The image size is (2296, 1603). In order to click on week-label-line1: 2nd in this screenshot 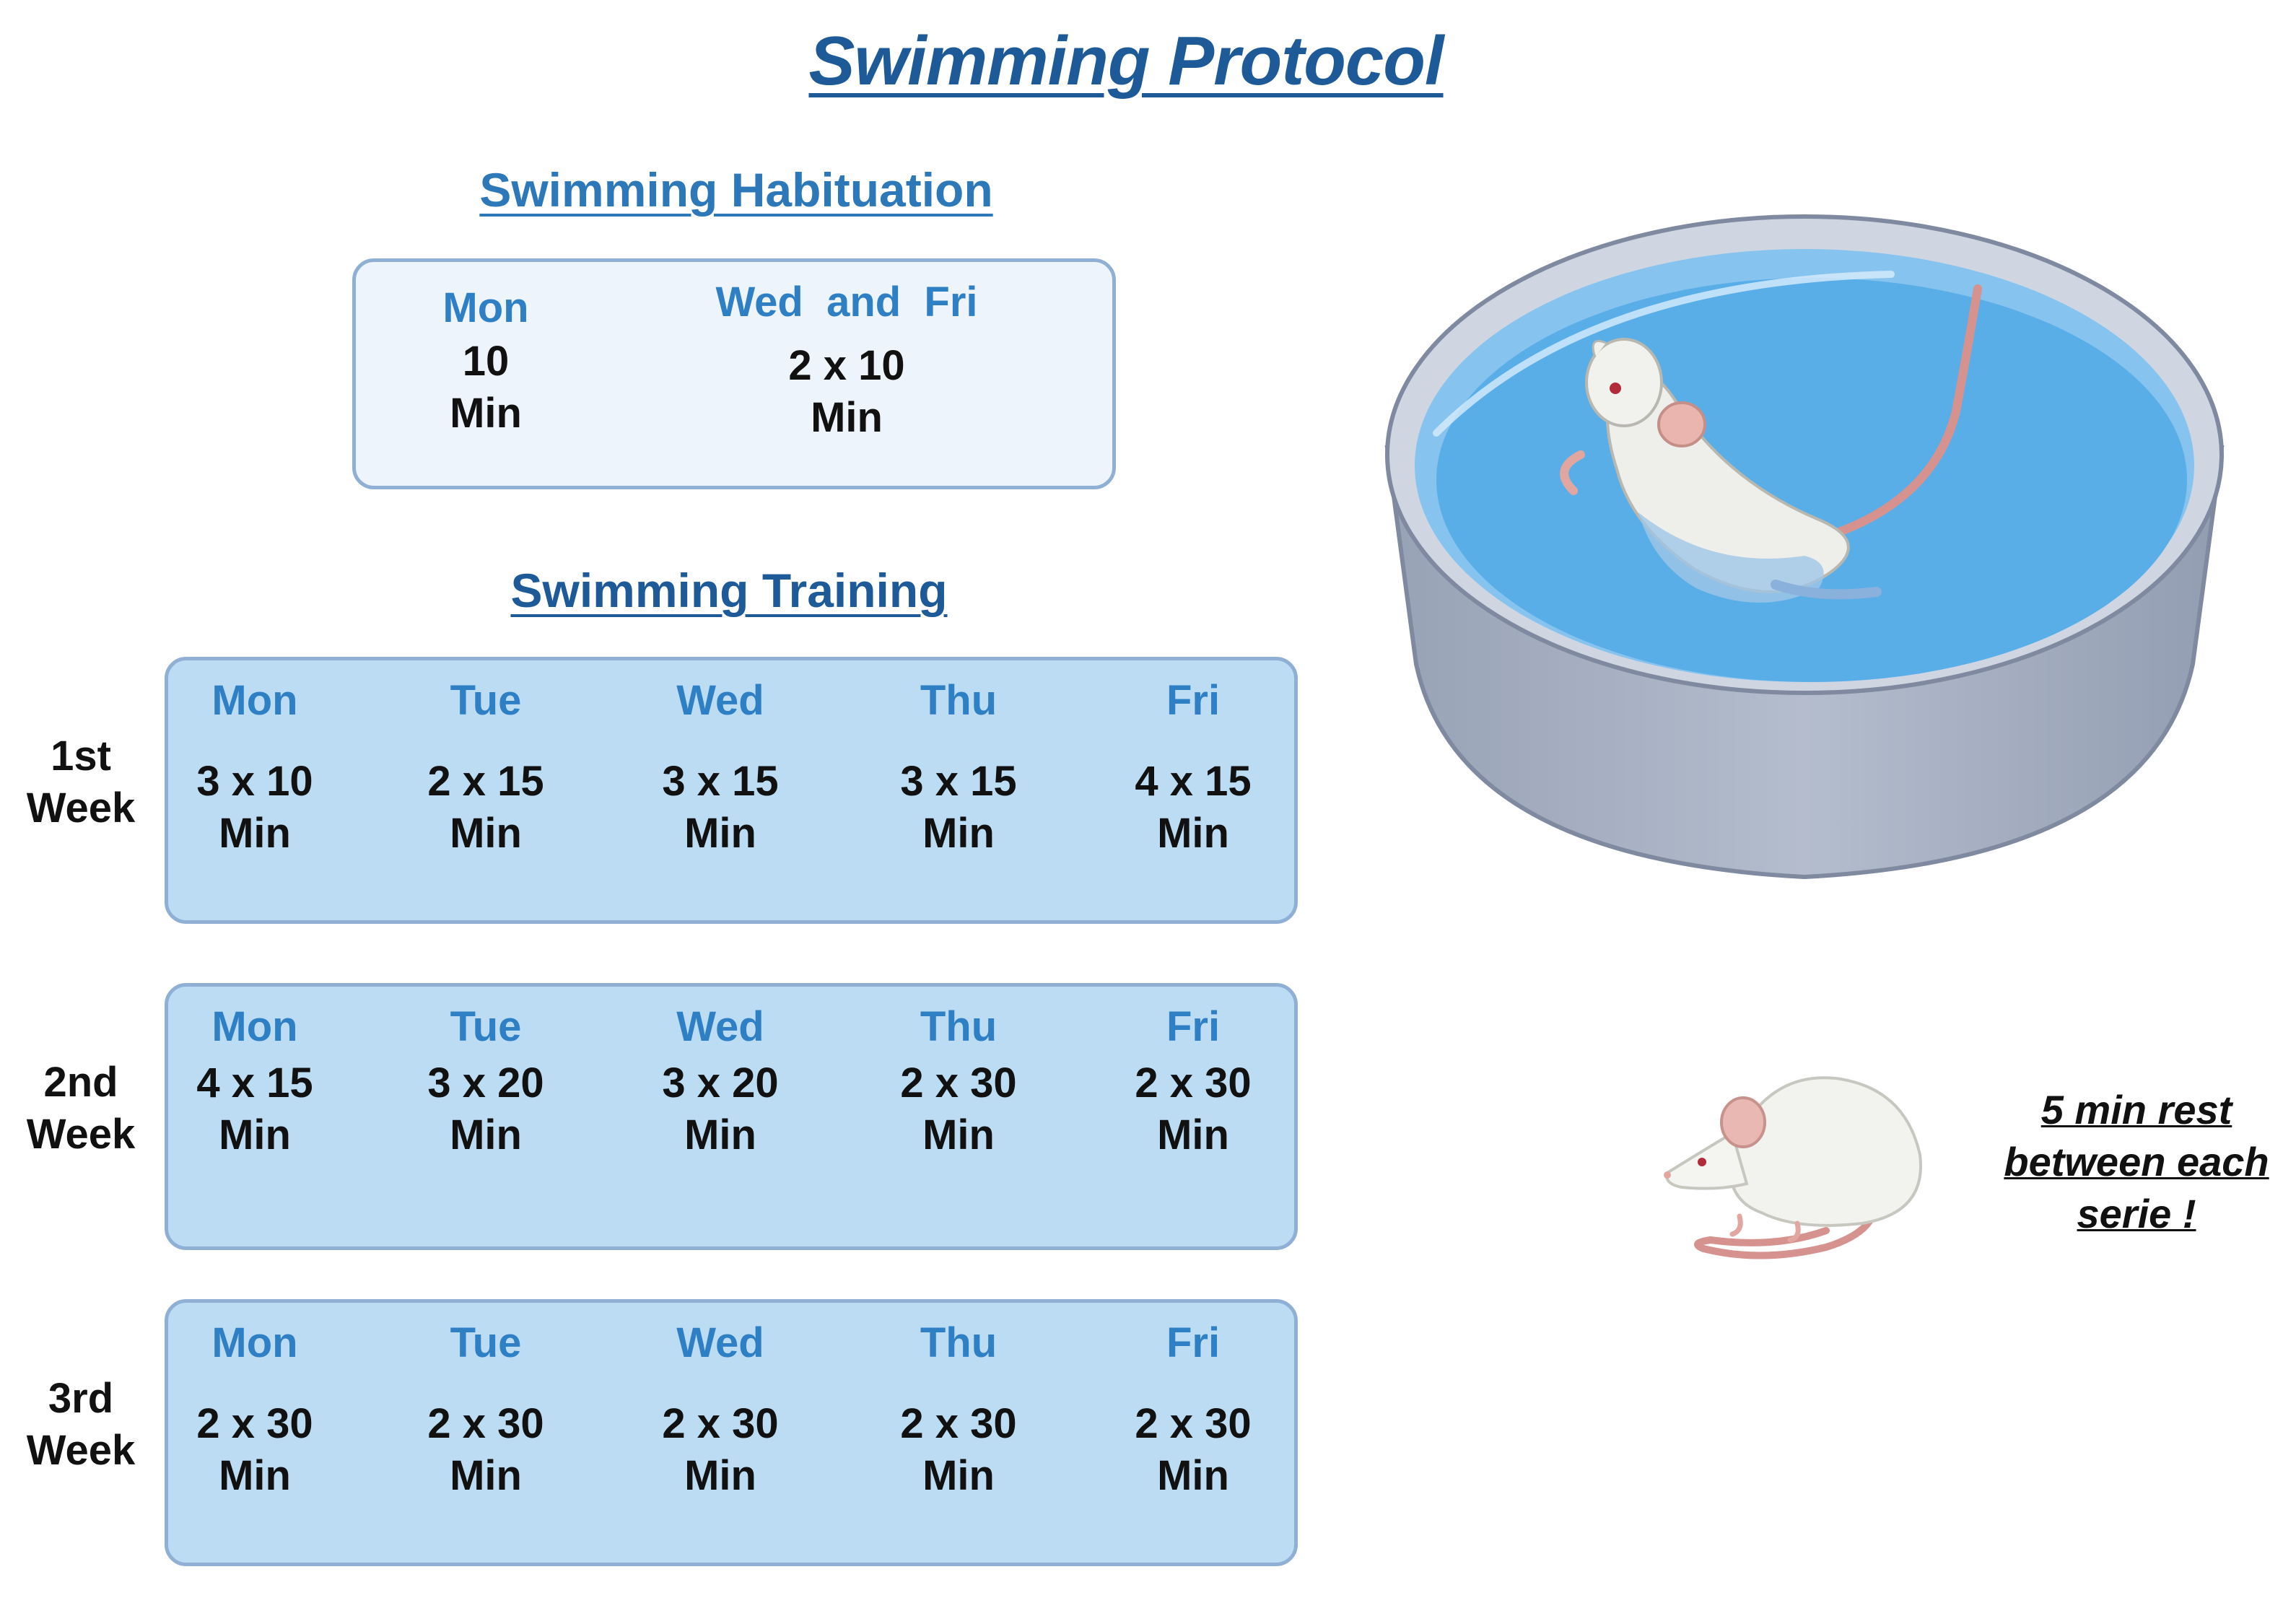, I will do `click(80, 1083)`.